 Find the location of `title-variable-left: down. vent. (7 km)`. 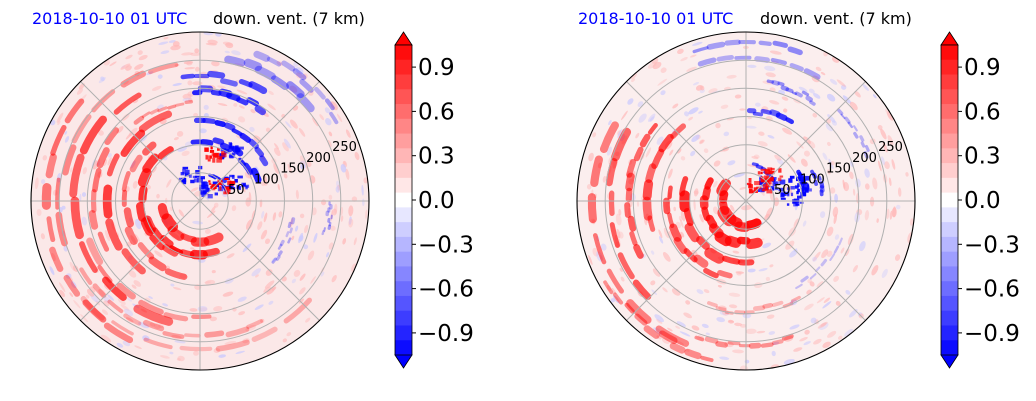

title-variable-left: down. vent. (7 km) is located at coordinates (289, 18).